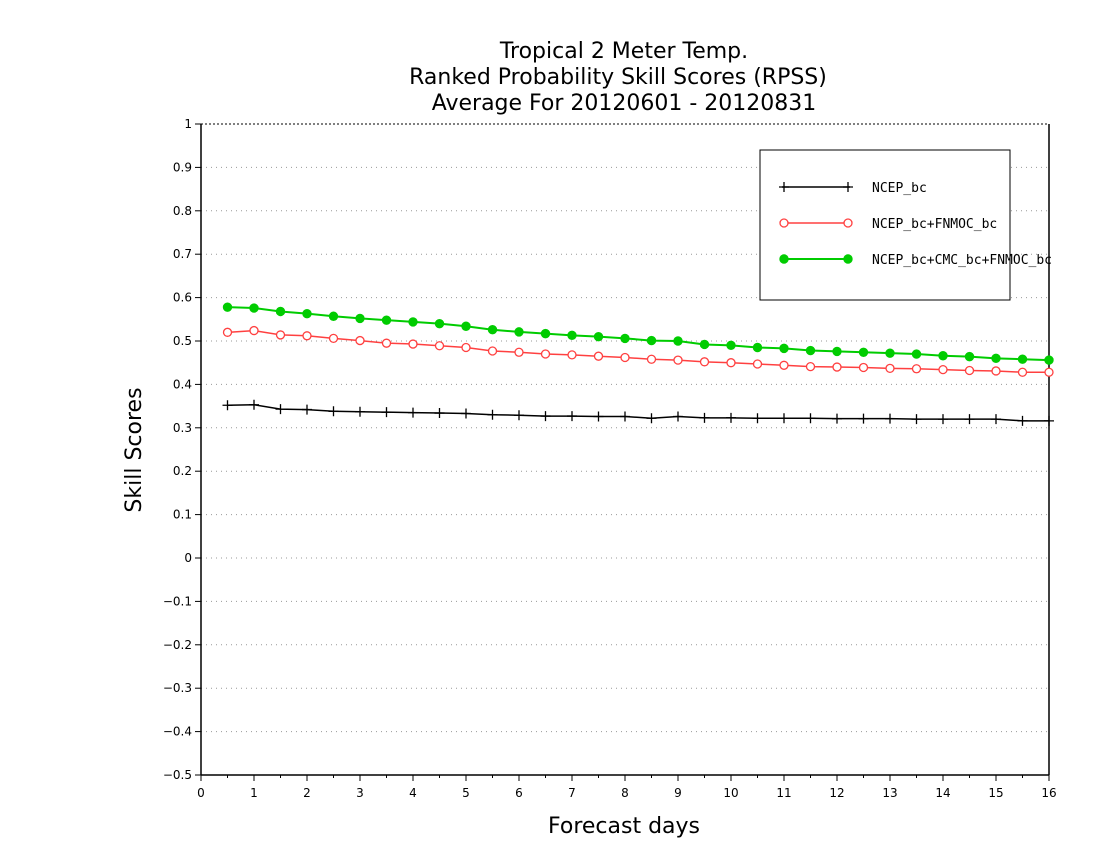 The height and width of the screenshot is (850, 1100). What do you see at coordinates (899, 188) in the screenshot?
I see `legend-label: NCEP_bc` at bounding box center [899, 188].